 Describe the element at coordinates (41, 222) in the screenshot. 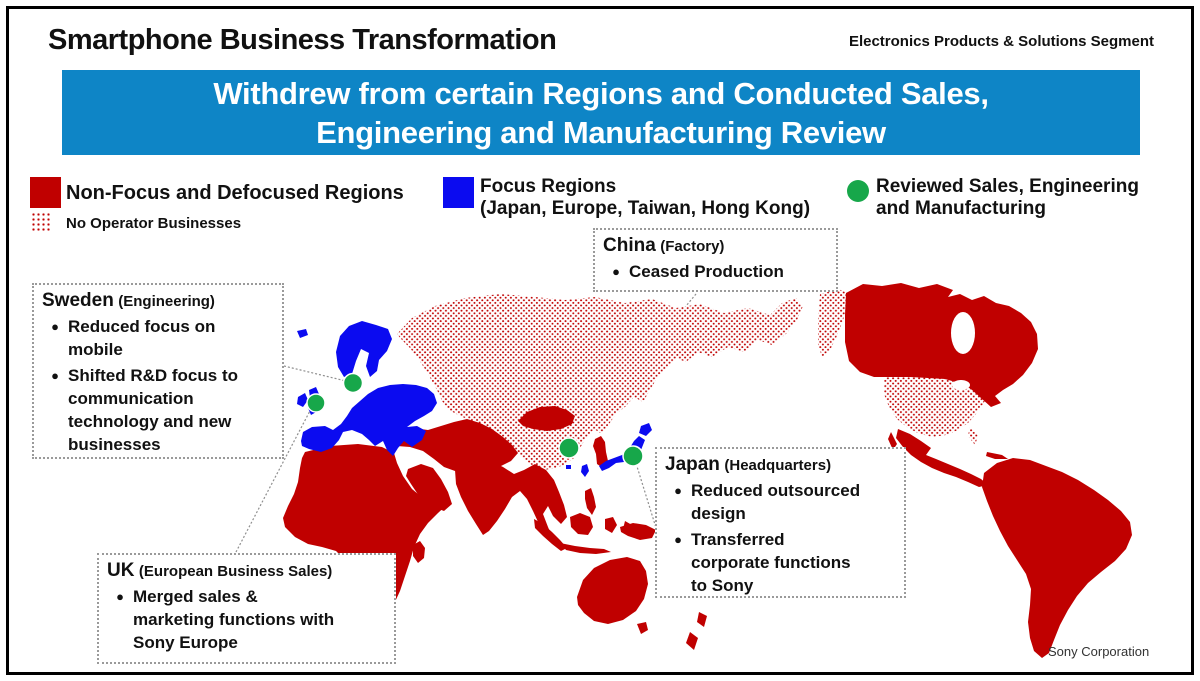

I see `legend-swatch-no-operator` at that location.